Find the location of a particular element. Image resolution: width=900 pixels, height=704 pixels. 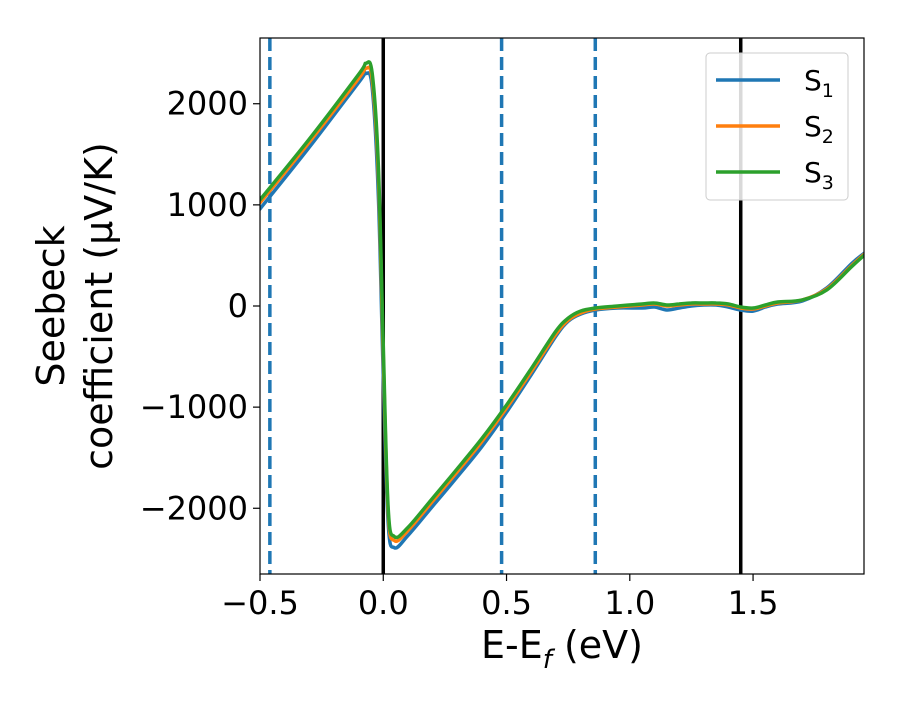

y-tick-label: 2000 is located at coordinates (207, 104).